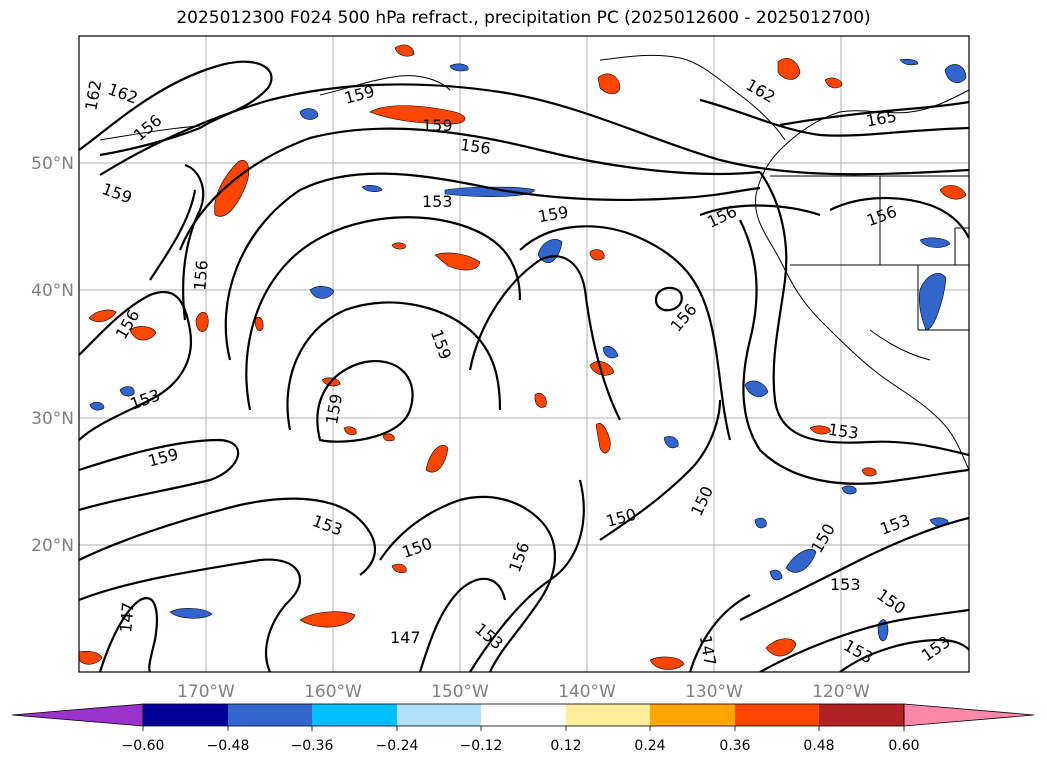  Describe the element at coordinates (52, 291) in the screenshot. I see `lat-label-40n: 40°N` at that location.